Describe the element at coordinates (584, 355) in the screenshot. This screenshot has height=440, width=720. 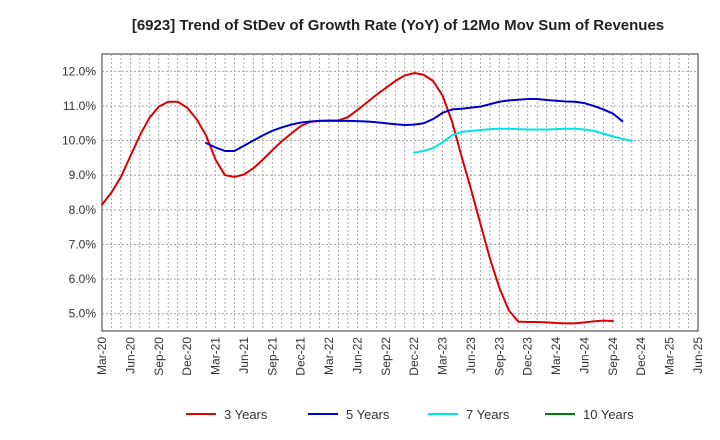
I see `x-tick-label: Jun-24` at that location.